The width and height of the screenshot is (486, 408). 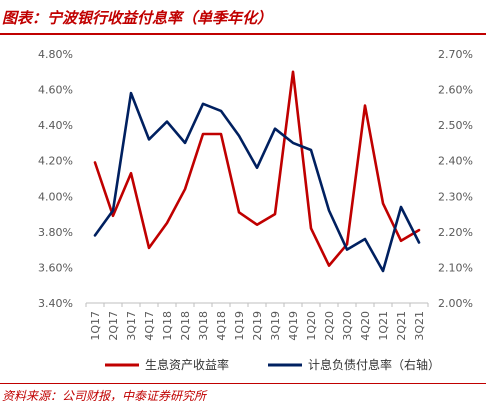 I want to click on right-axis-ticks: 2.00% 2.10% 2.20% 2.30% 2.40% 2.50% 2.60% 2.70%, so click(x=455, y=179).